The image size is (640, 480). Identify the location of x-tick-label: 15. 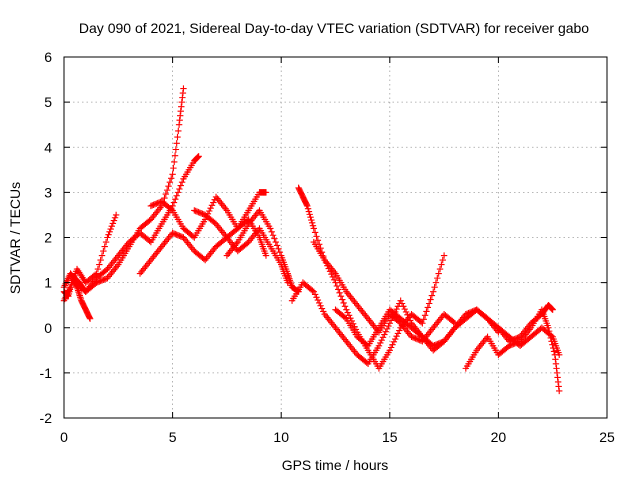
(390, 437).